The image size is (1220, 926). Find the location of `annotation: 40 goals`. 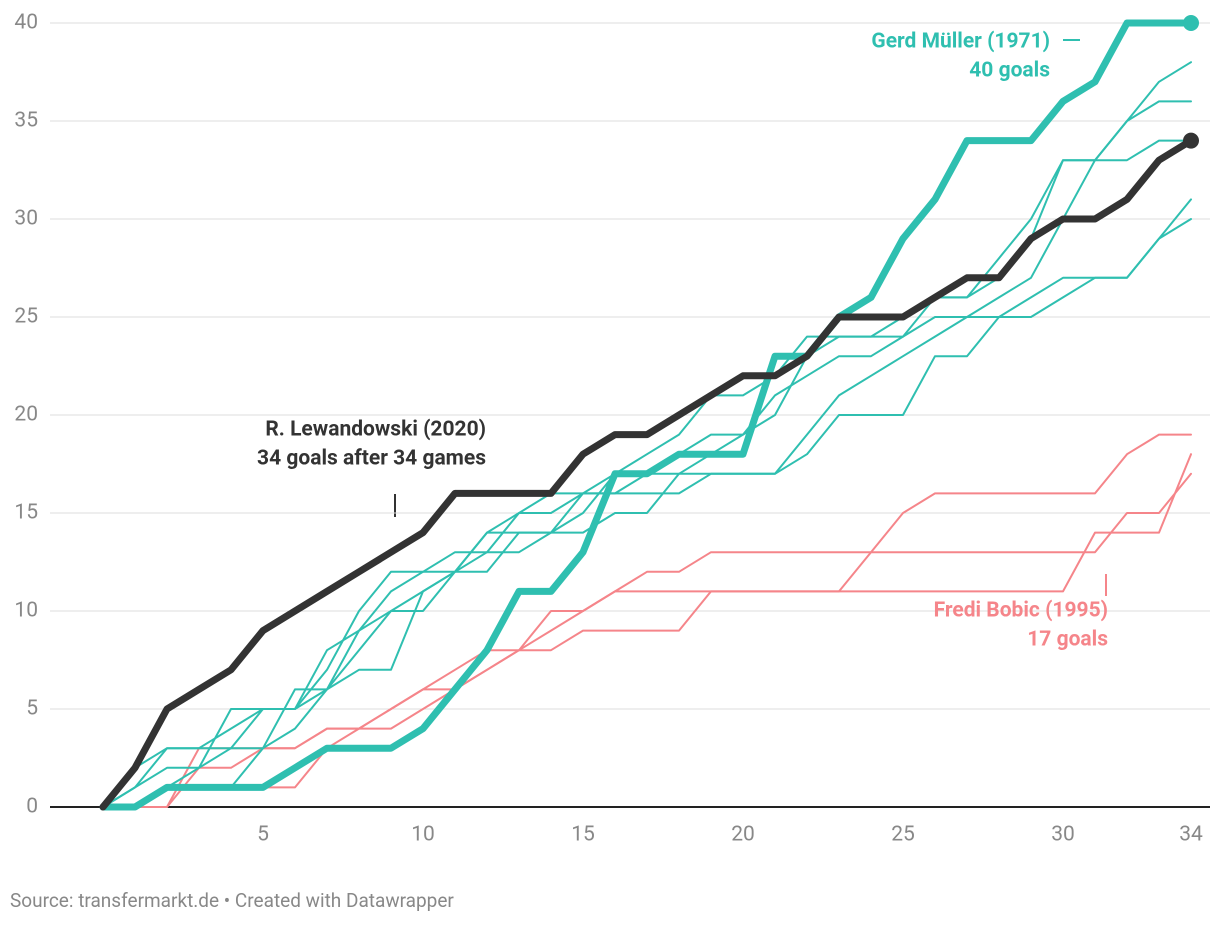

annotation: 40 goals is located at coordinates (1009, 71).